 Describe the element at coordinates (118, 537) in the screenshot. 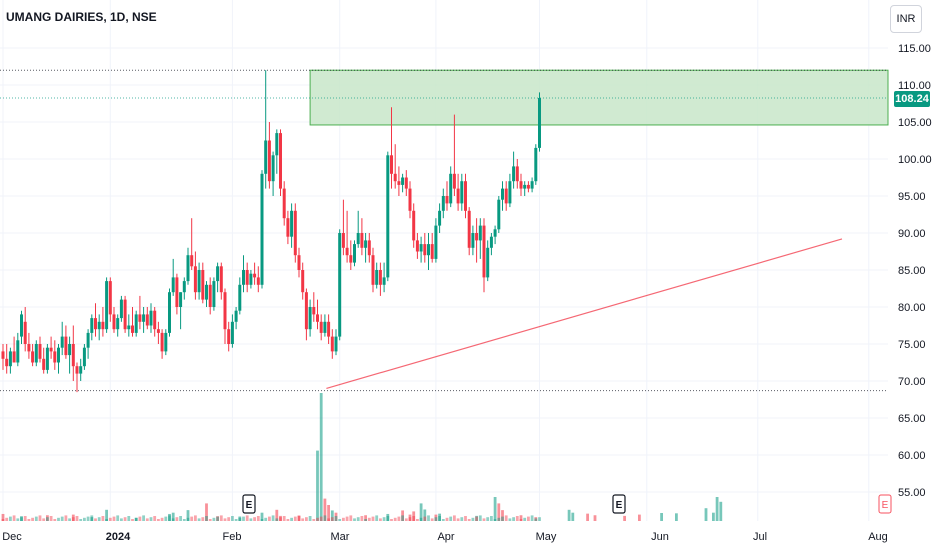

I see `time-tick-label: 2024` at that location.